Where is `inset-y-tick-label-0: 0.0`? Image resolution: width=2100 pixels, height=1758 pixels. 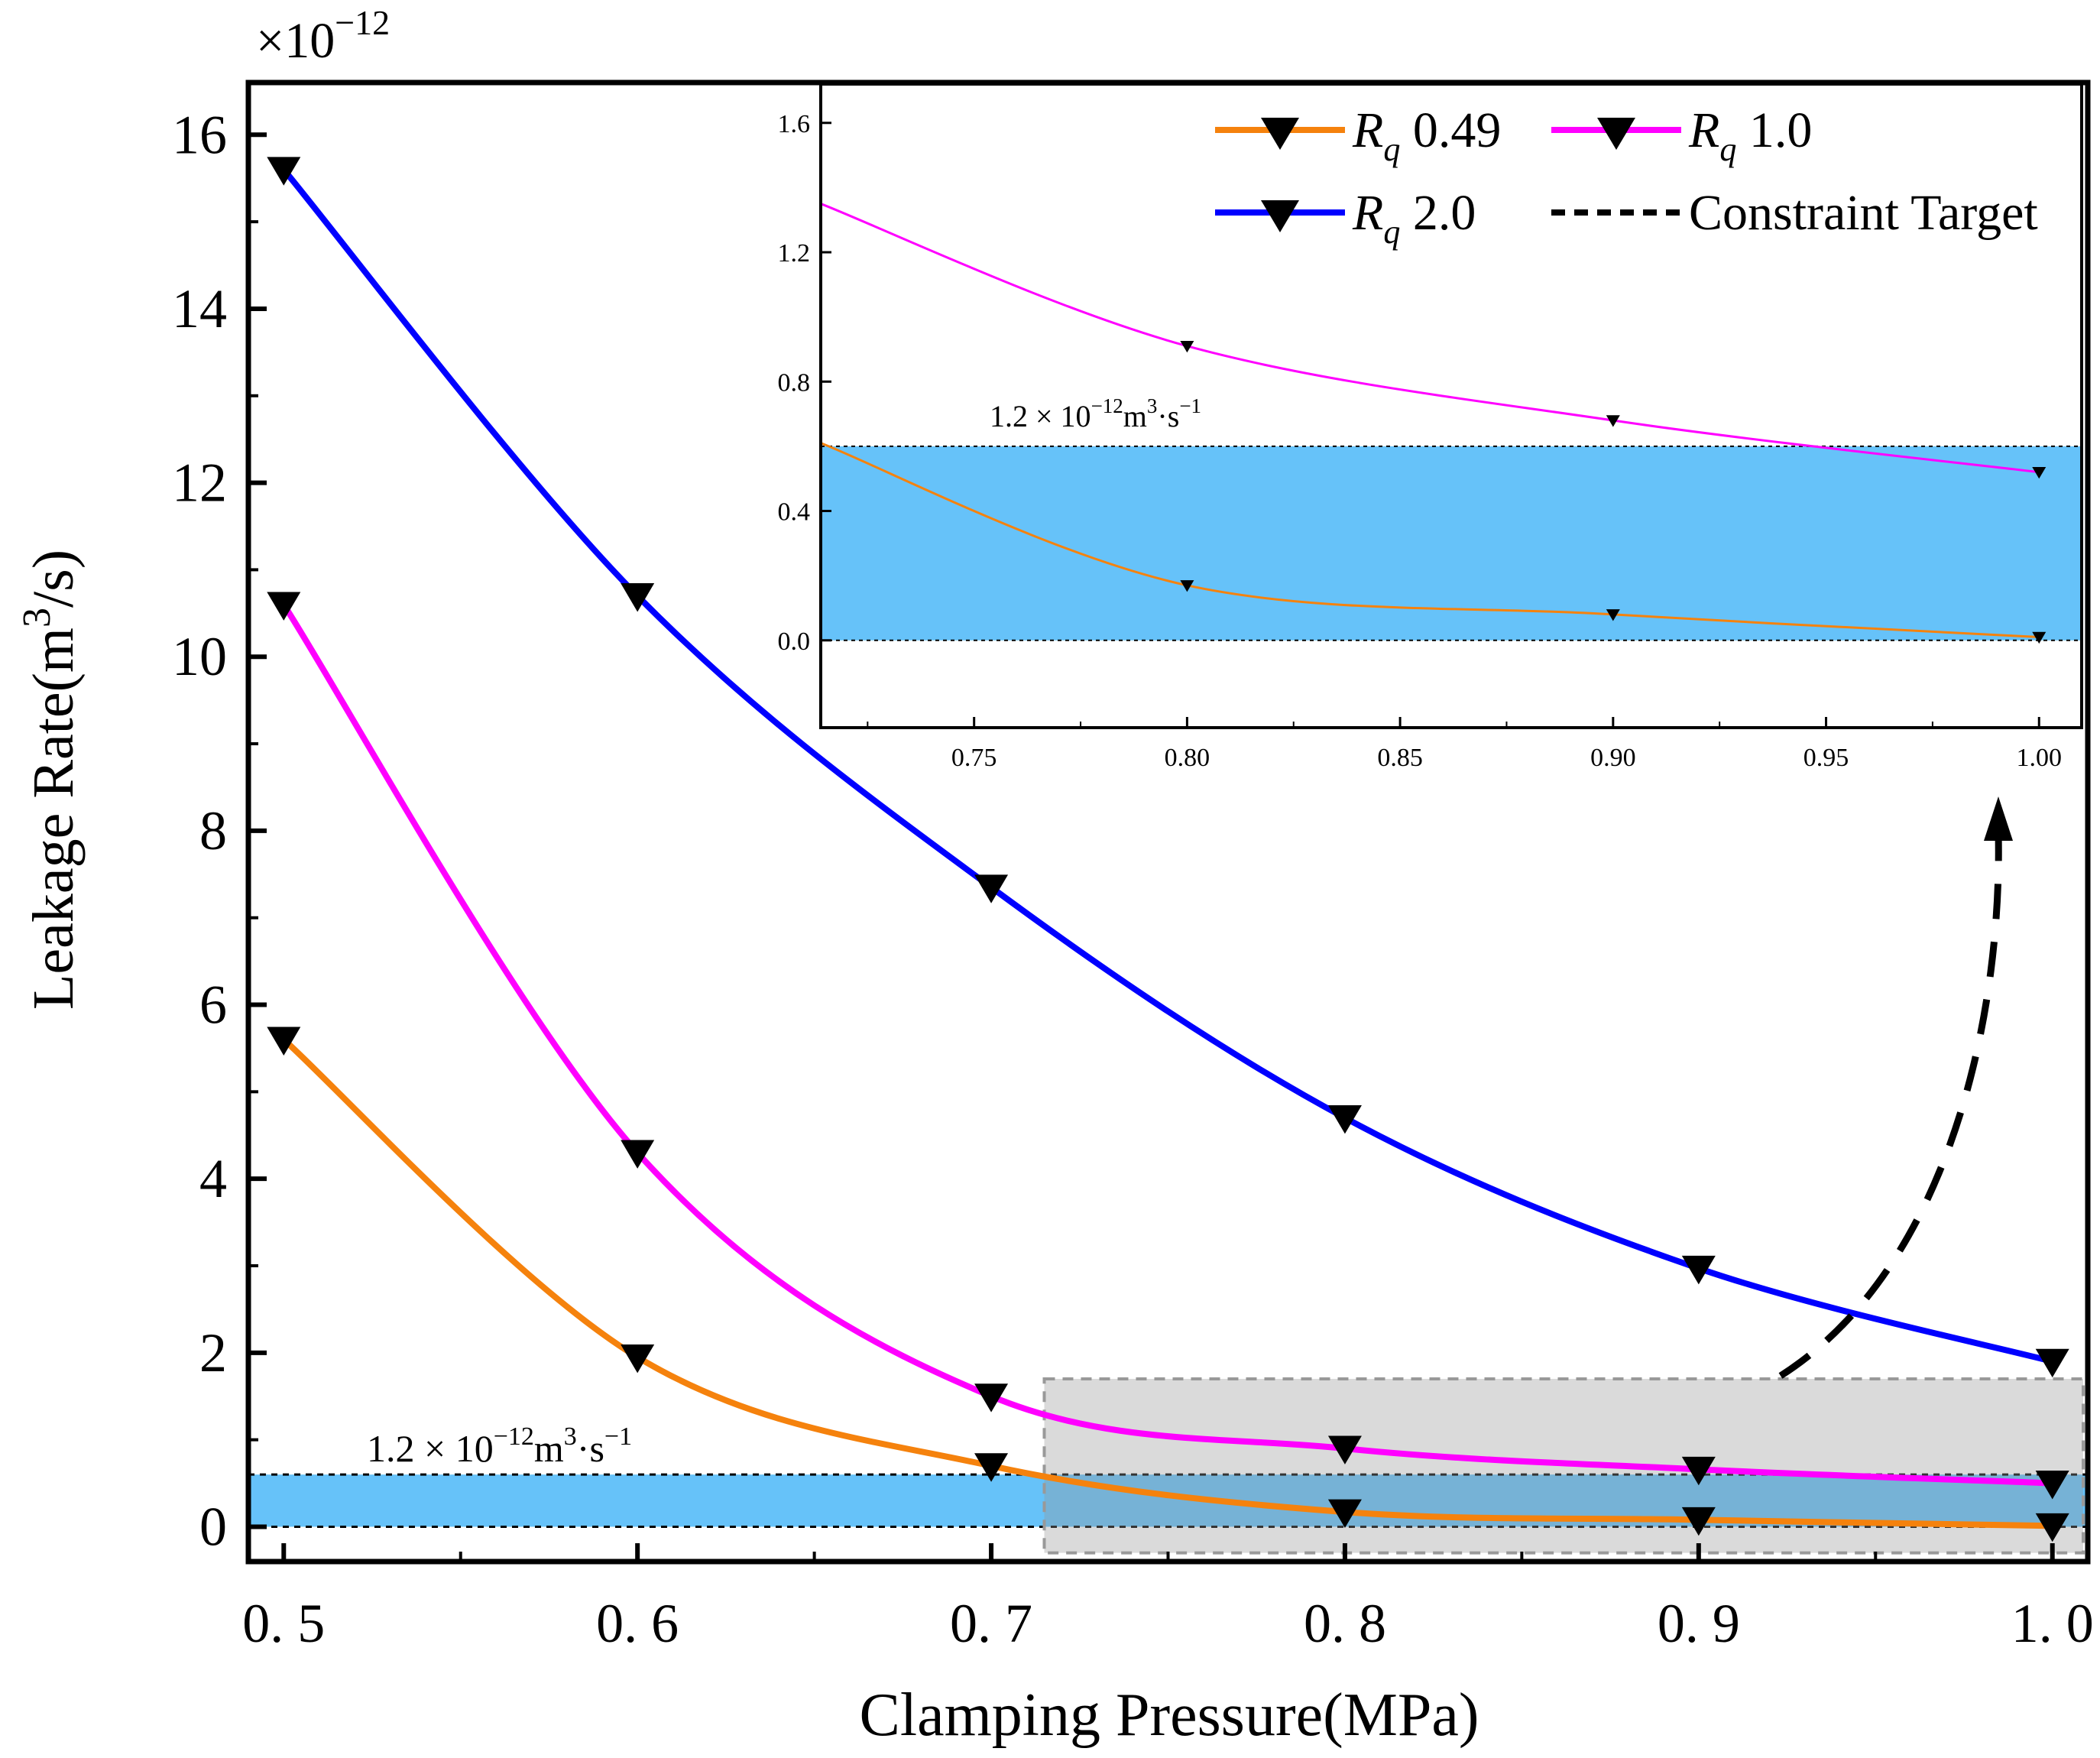 inset-y-tick-label-0: 0.0 is located at coordinates (794, 642).